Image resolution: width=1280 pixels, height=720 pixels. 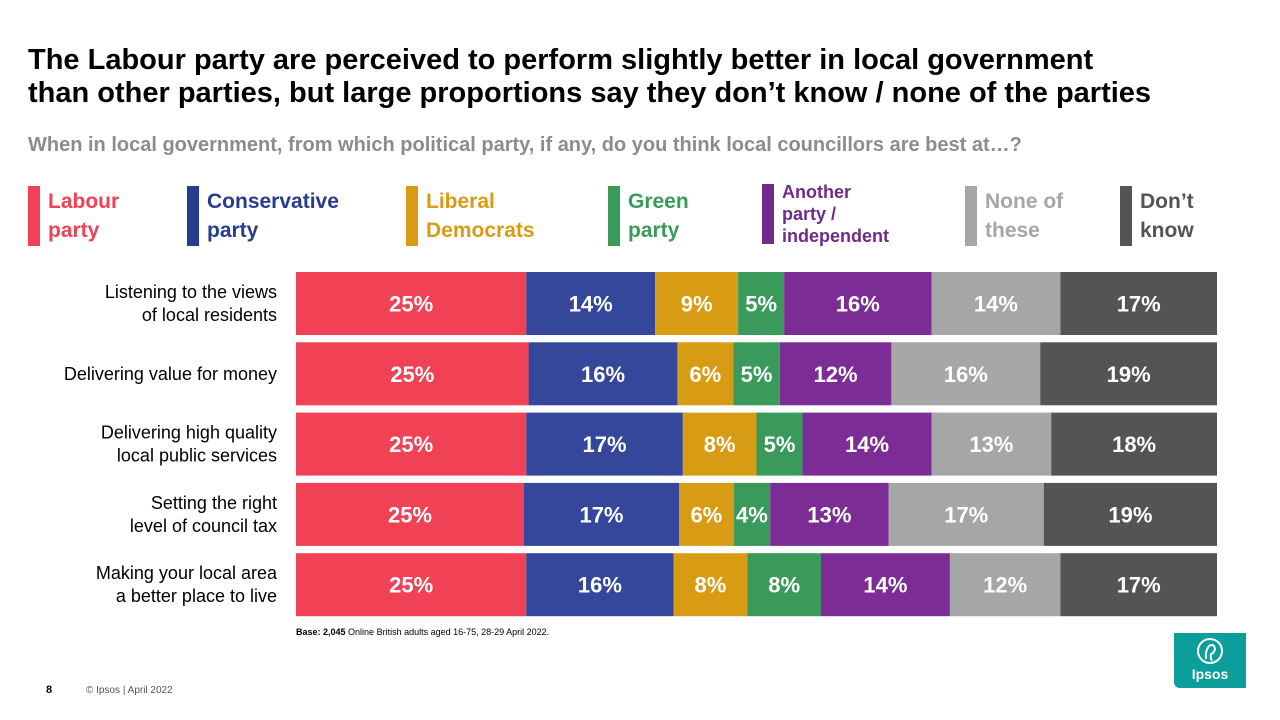 I want to click on category-label-line: Delivering value for money, so click(x=170, y=374).